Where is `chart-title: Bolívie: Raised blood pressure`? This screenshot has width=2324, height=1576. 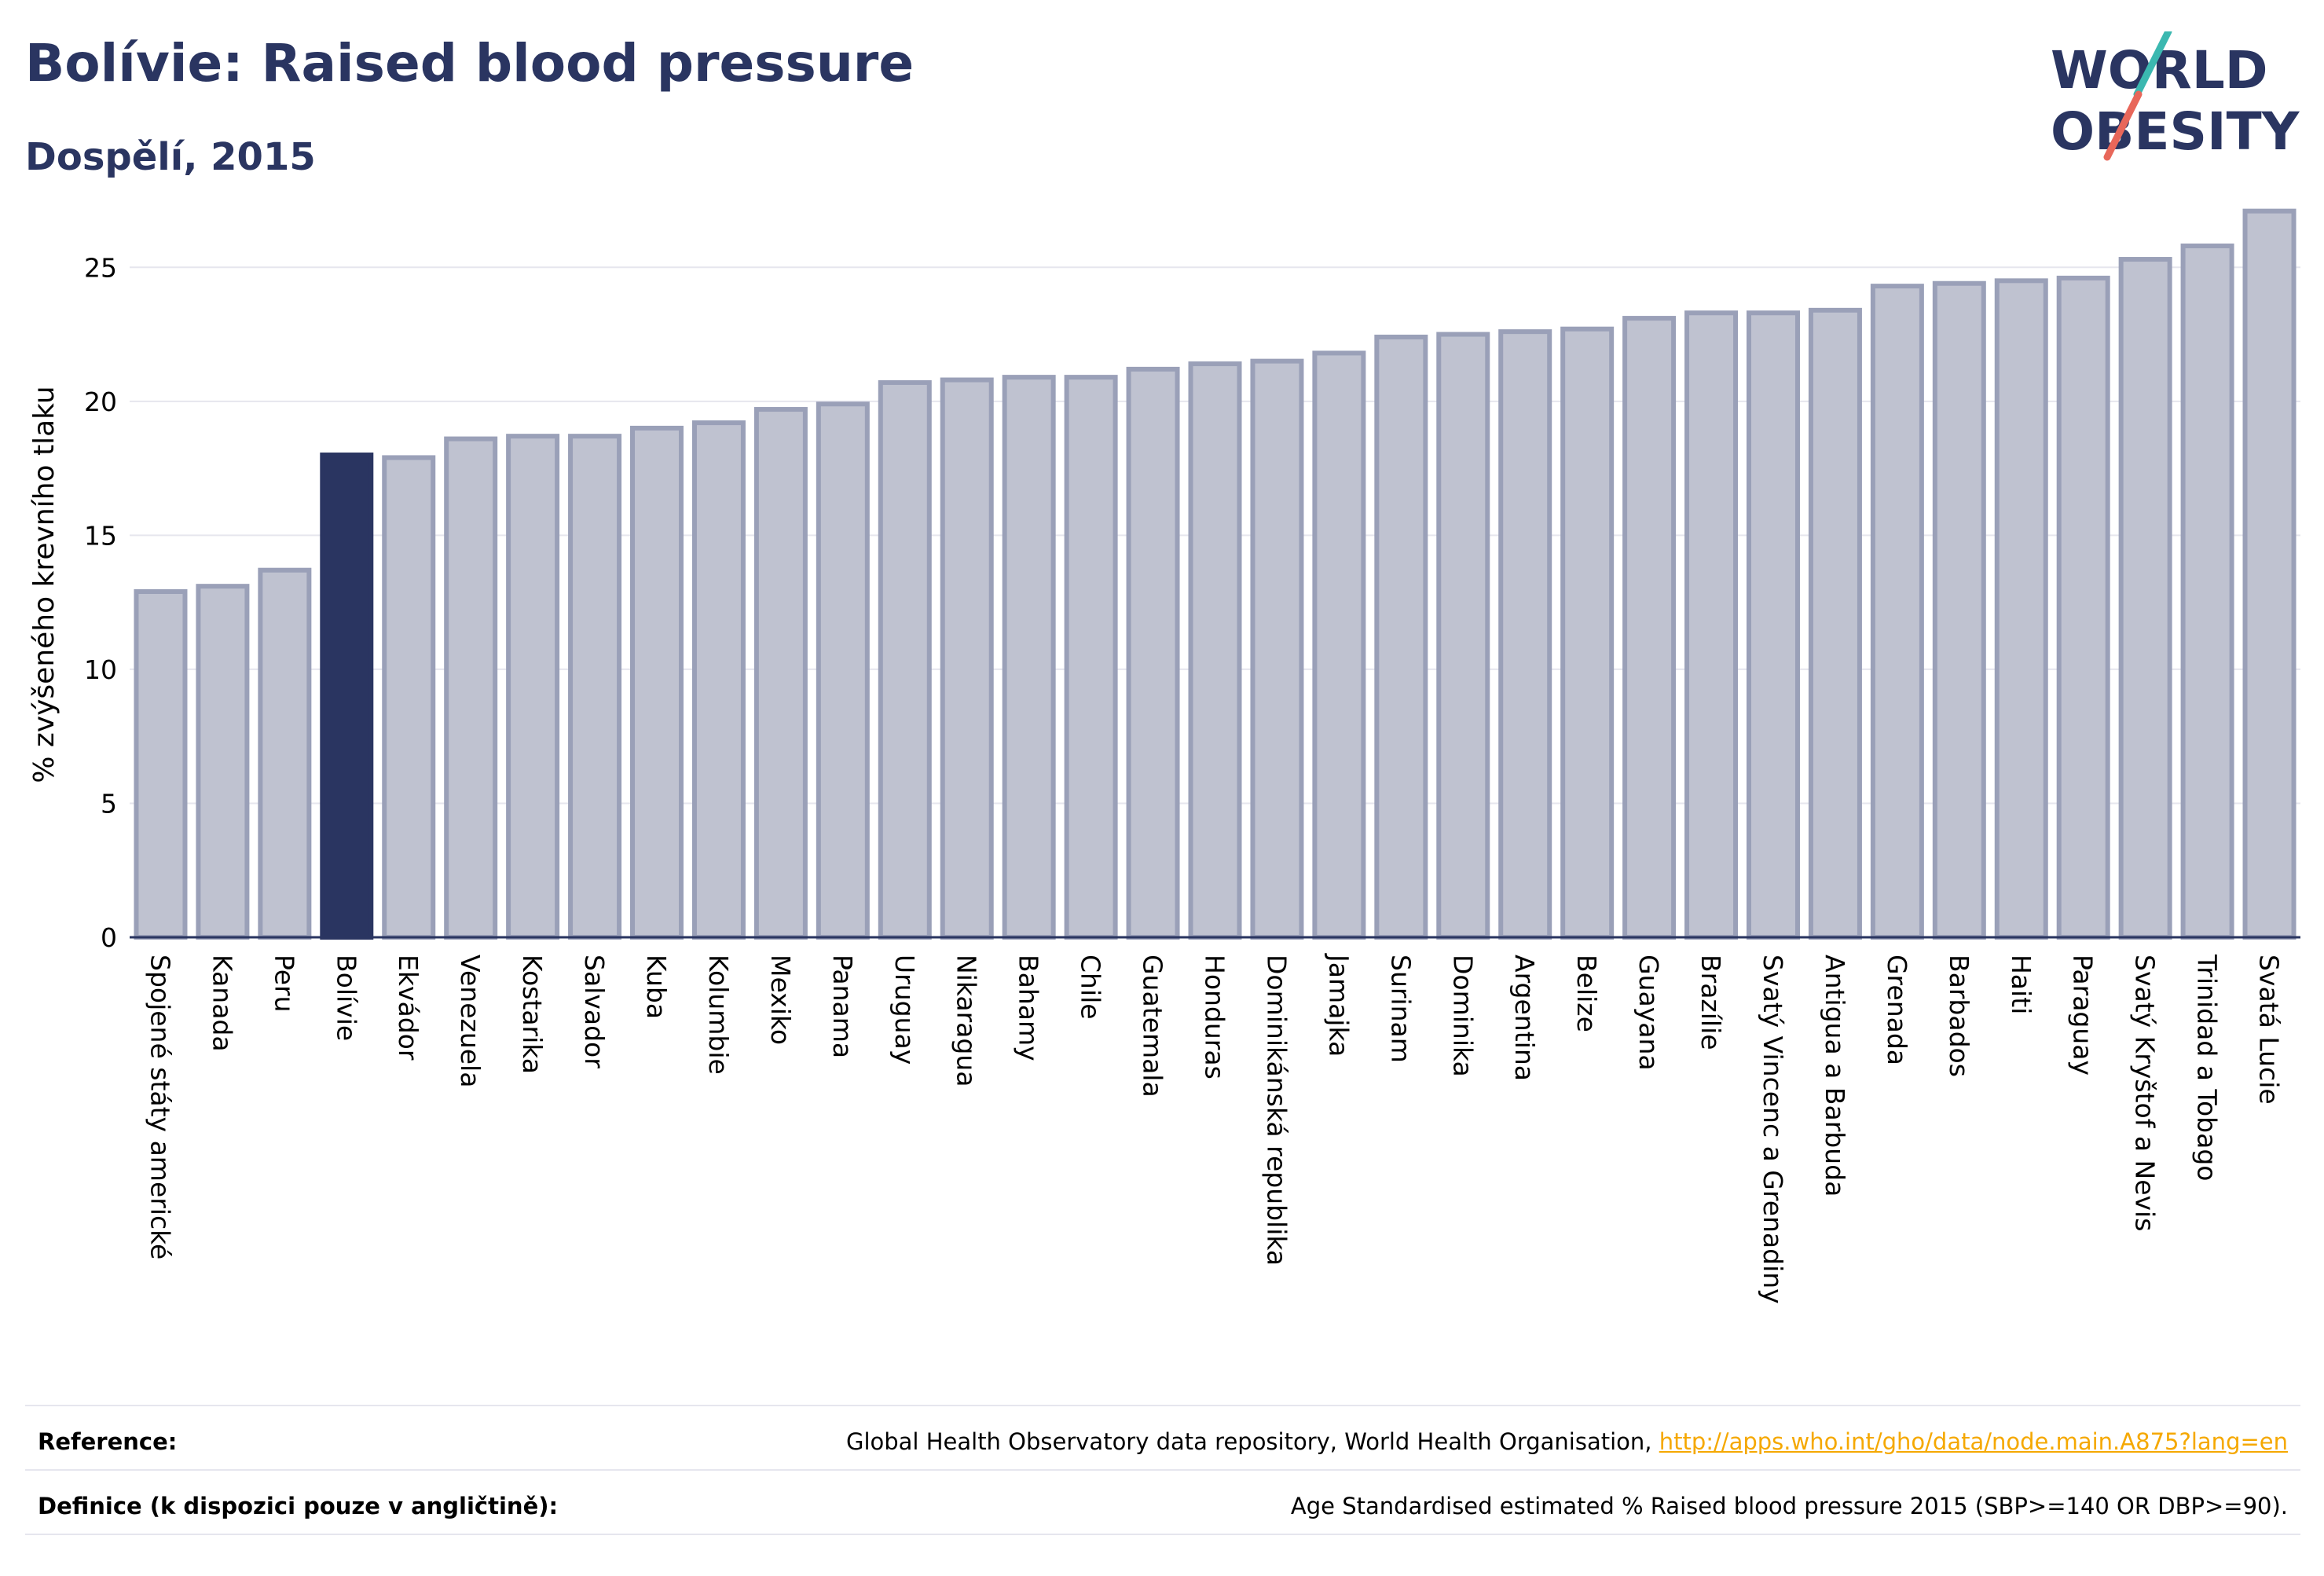 chart-title: Bolívie: Raised blood pressure is located at coordinates (470, 63).